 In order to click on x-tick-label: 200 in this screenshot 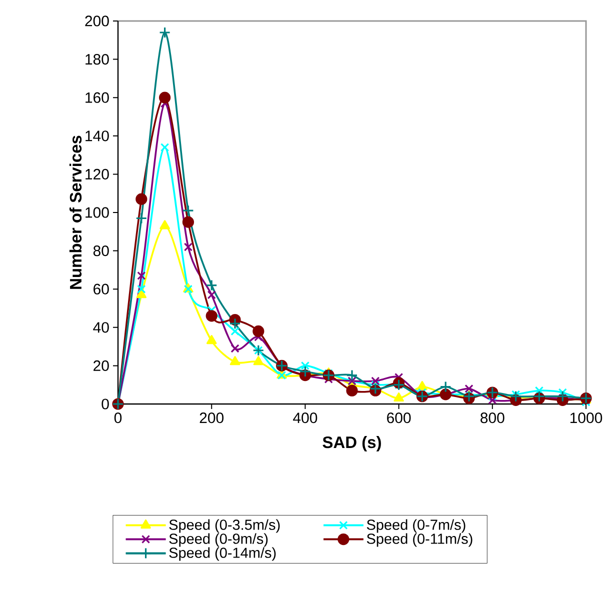, I will do `click(212, 418)`.